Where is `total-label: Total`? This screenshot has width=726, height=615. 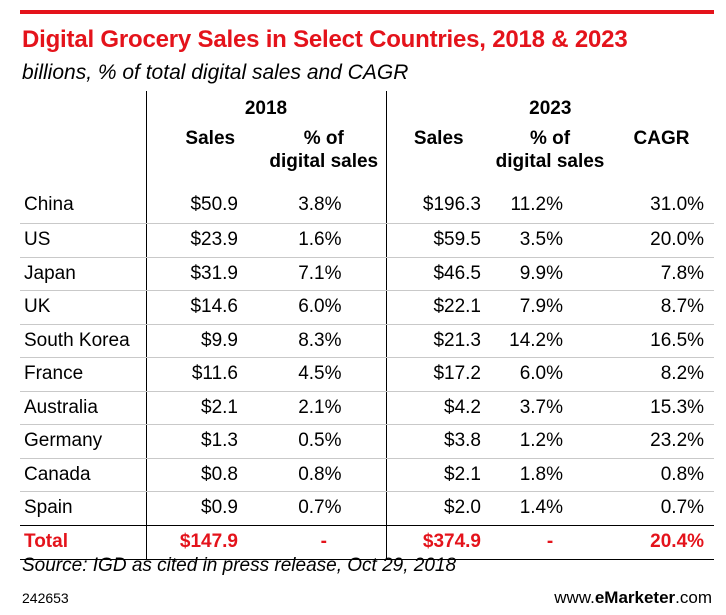
total-label: Total is located at coordinates (83, 542).